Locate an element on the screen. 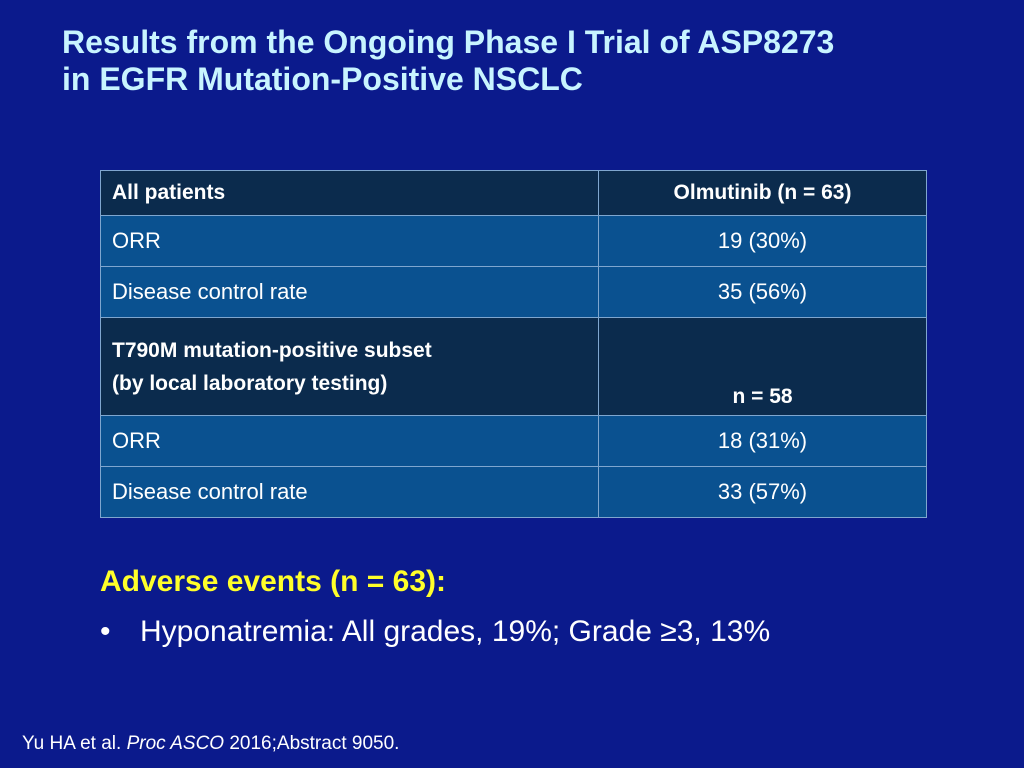  table-header-all-patients: All patients Olmutinib (n = 63) is located at coordinates (513, 193).